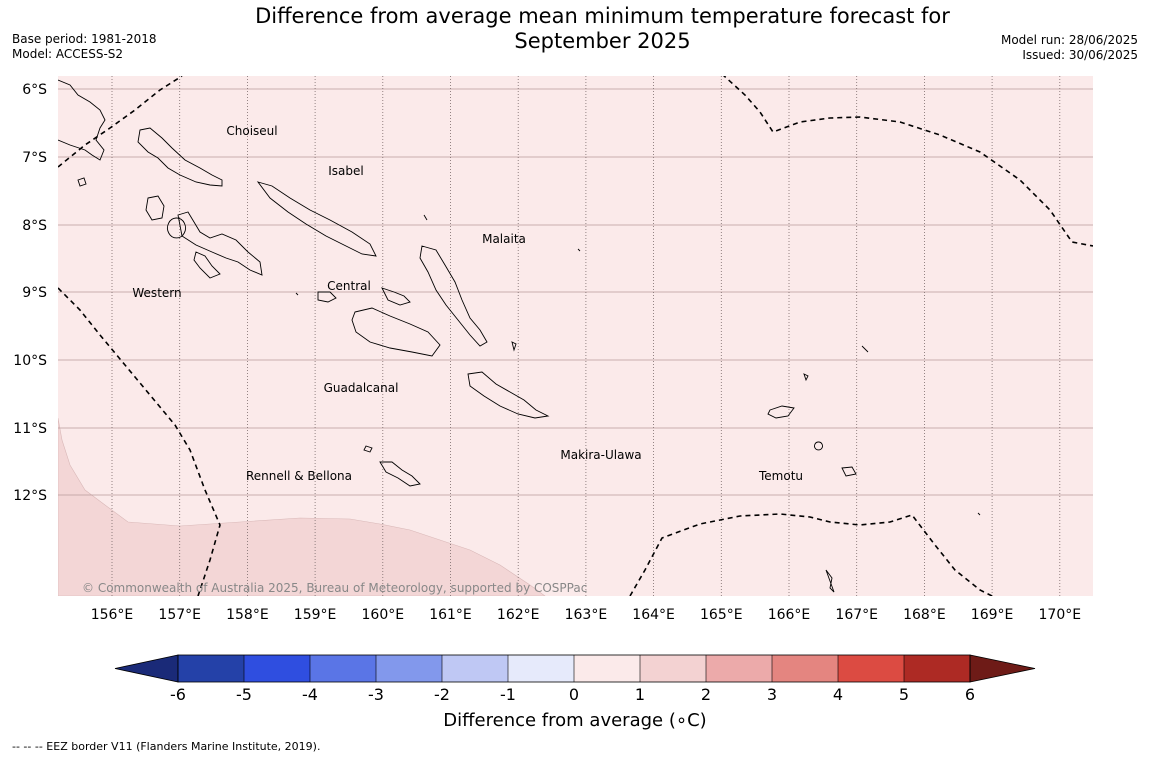 This screenshot has width=1150, height=758. Describe the element at coordinates (244, 694) in the screenshot. I see `colorbar-tick-label: -5` at that location.